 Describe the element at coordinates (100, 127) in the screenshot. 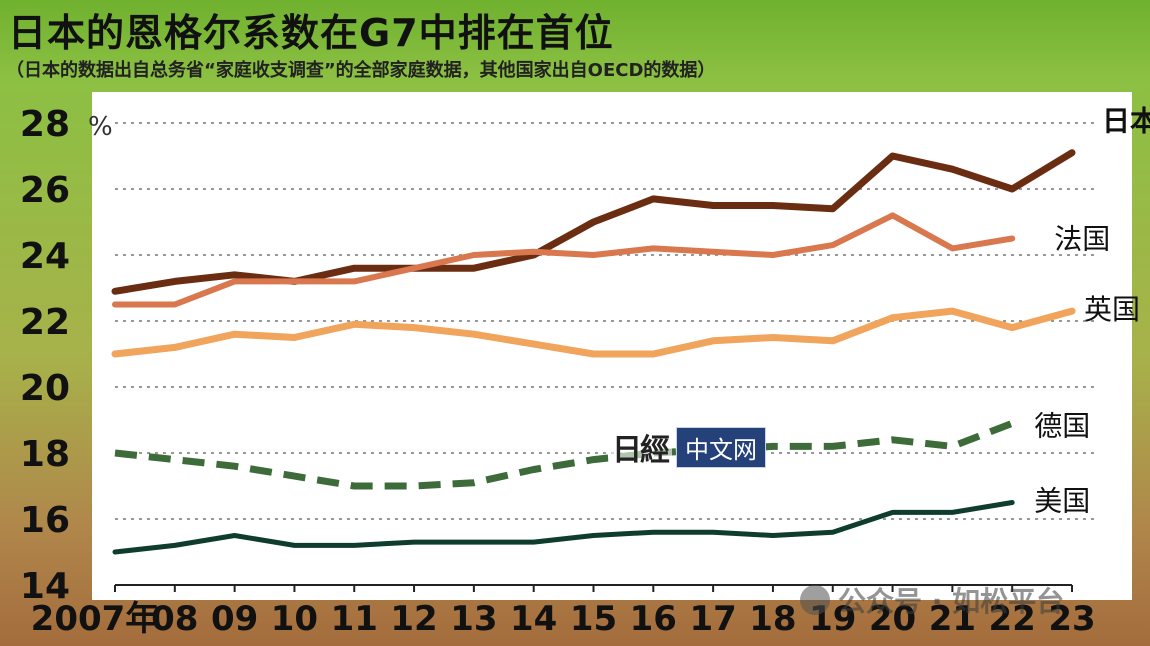

I see `y-unit-label: %` at that location.